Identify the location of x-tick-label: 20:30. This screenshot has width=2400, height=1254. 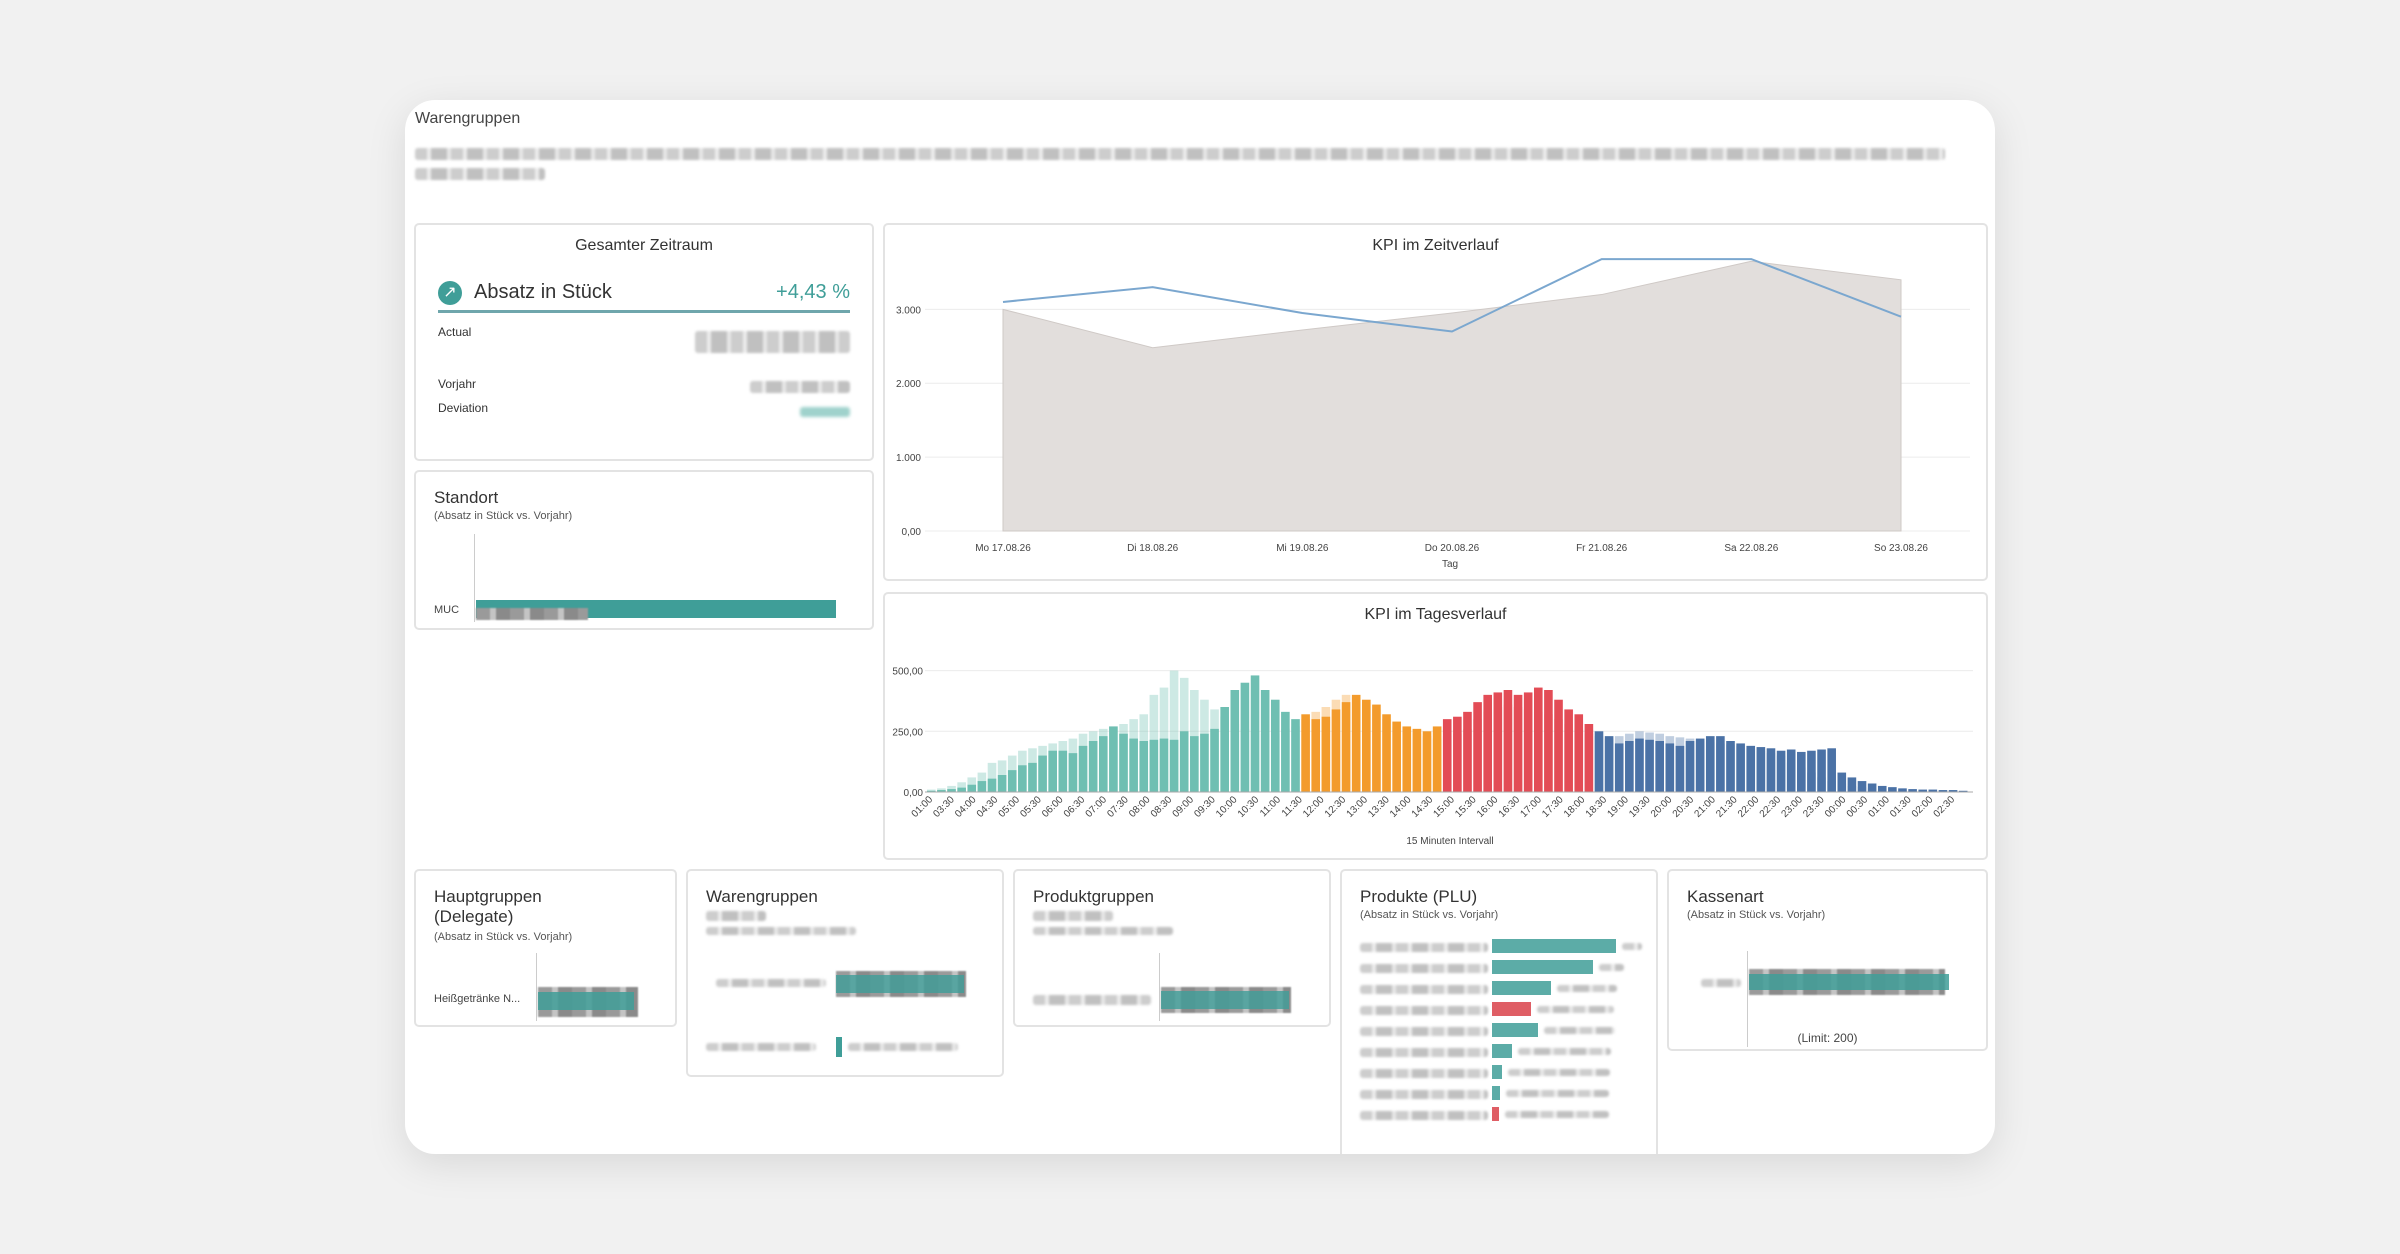
(1684, 807).